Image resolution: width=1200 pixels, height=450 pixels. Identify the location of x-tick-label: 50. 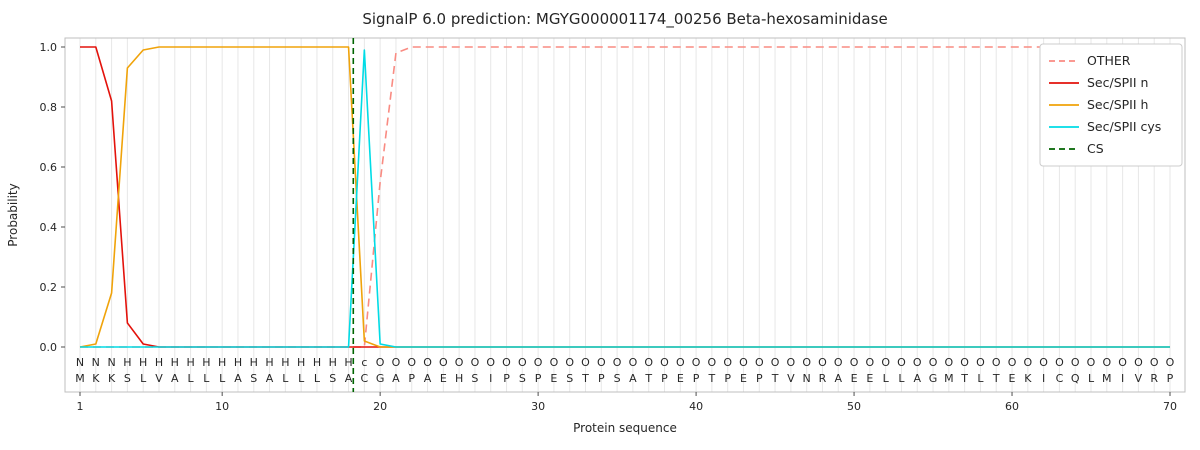
(854, 406).